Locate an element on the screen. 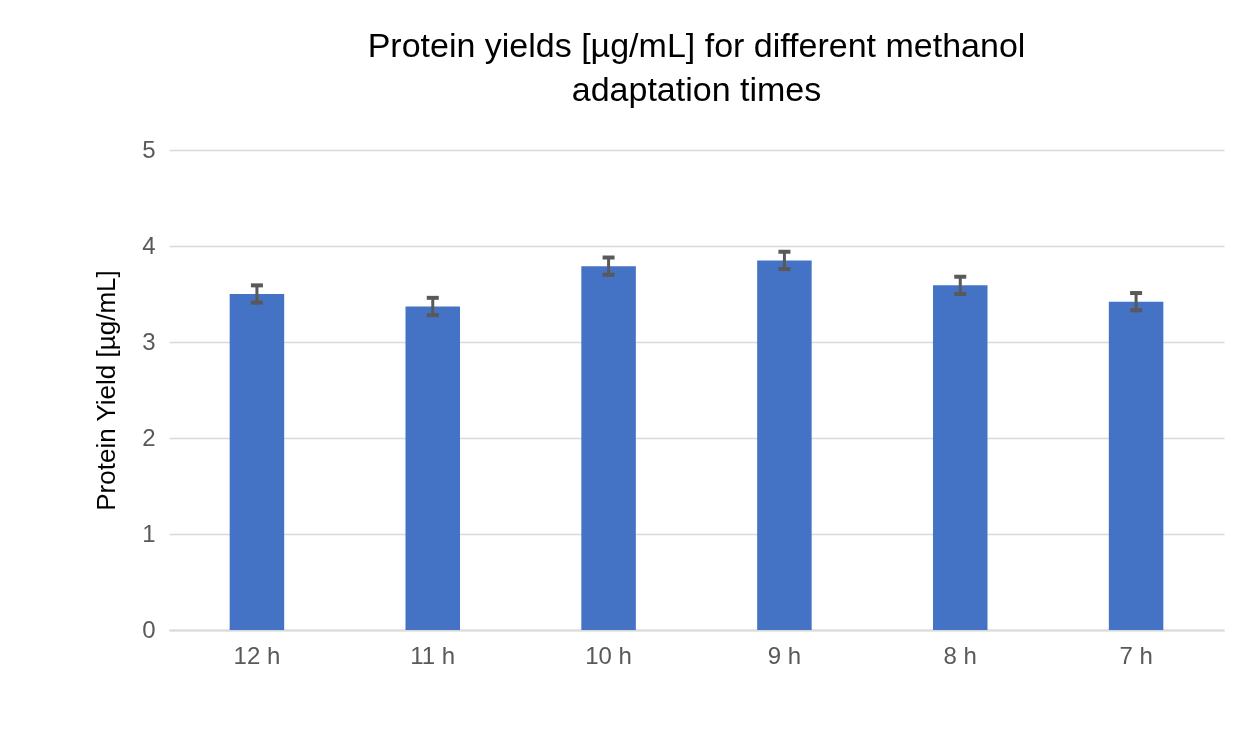  y-tick-label: 0 is located at coordinates (149, 629).